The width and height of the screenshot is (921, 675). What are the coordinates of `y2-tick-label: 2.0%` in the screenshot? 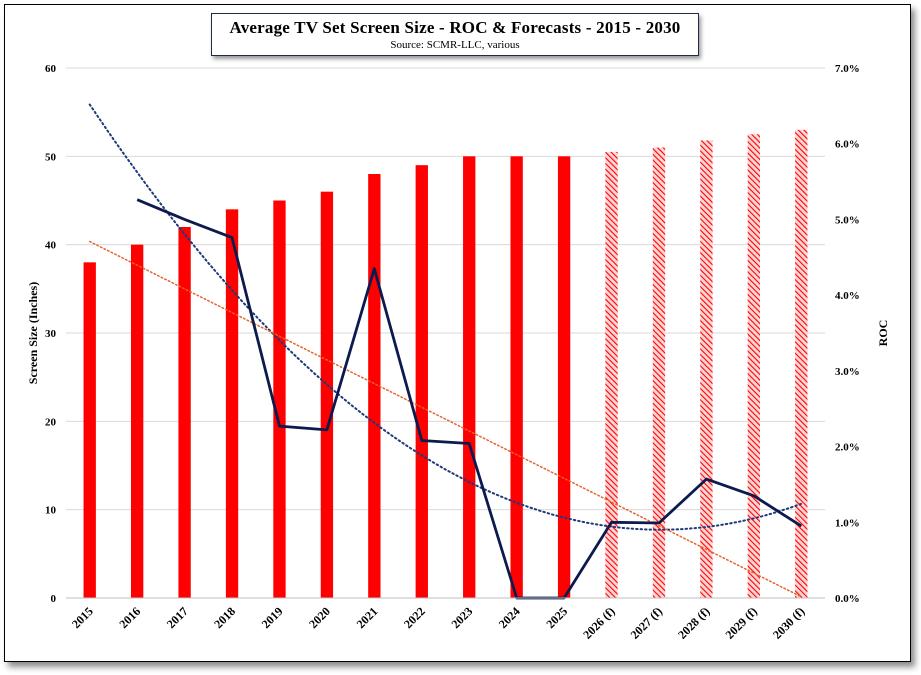 It's located at (847, 448).